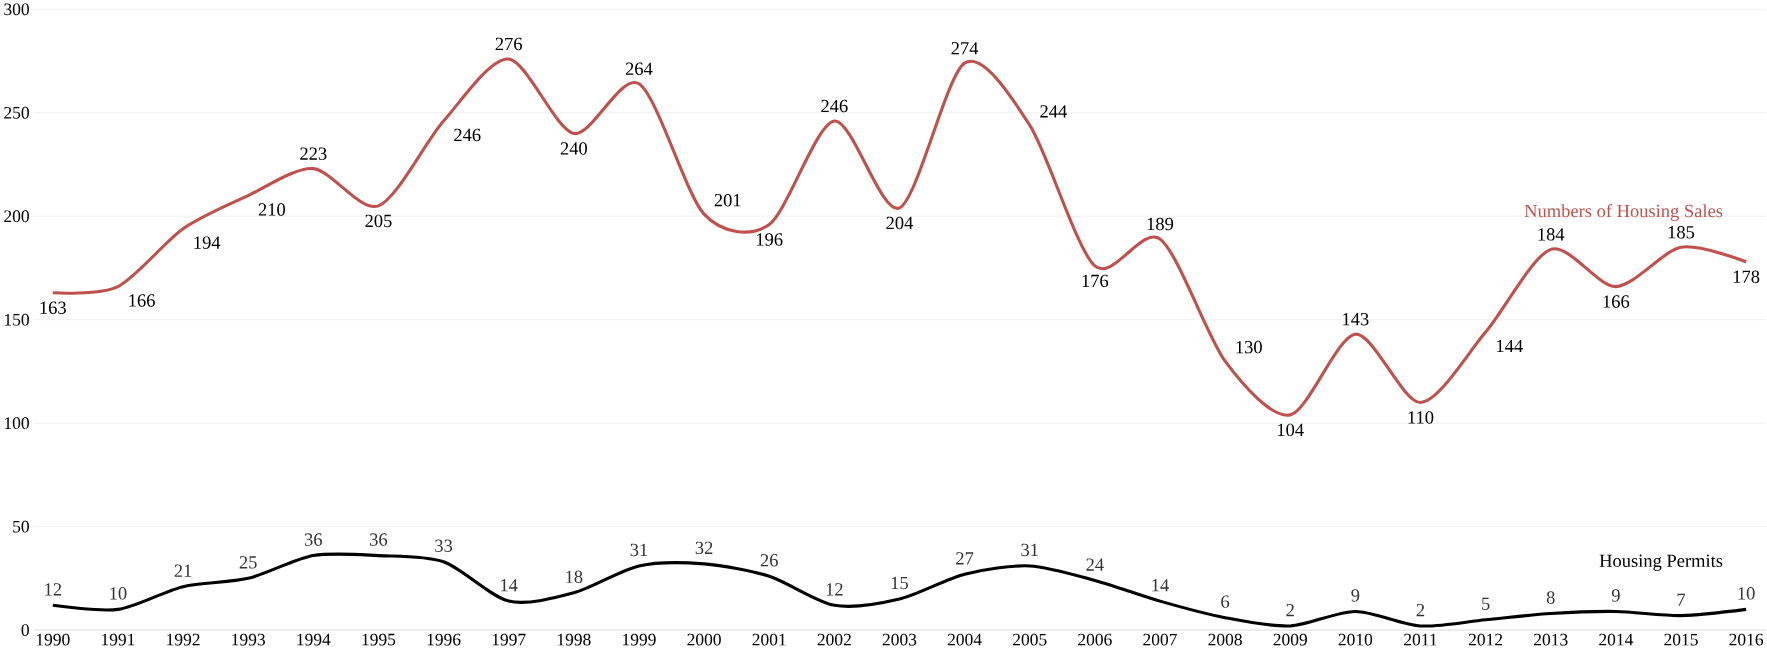 This screenshot has width=1767, height=649. What do you see at coordinates (118, 639) in the screenshot?
I see `x-tick-label: 1991` at bounding box center [118, 639].